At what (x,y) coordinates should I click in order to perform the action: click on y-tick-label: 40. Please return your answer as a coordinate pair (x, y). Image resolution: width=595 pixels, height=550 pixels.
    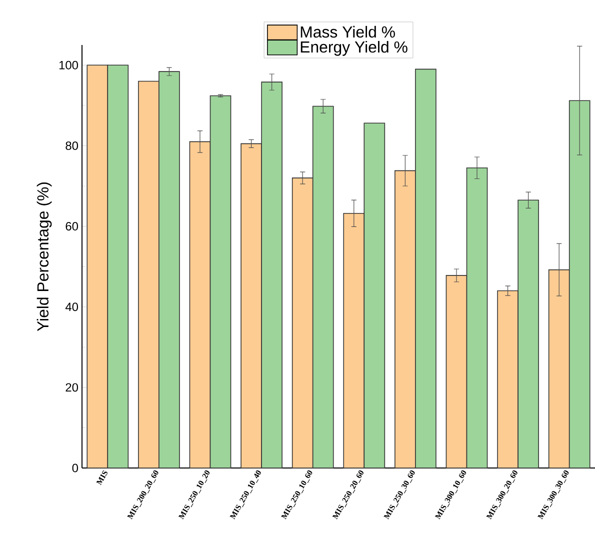
    Looking at the image, I should click on (71, 307).